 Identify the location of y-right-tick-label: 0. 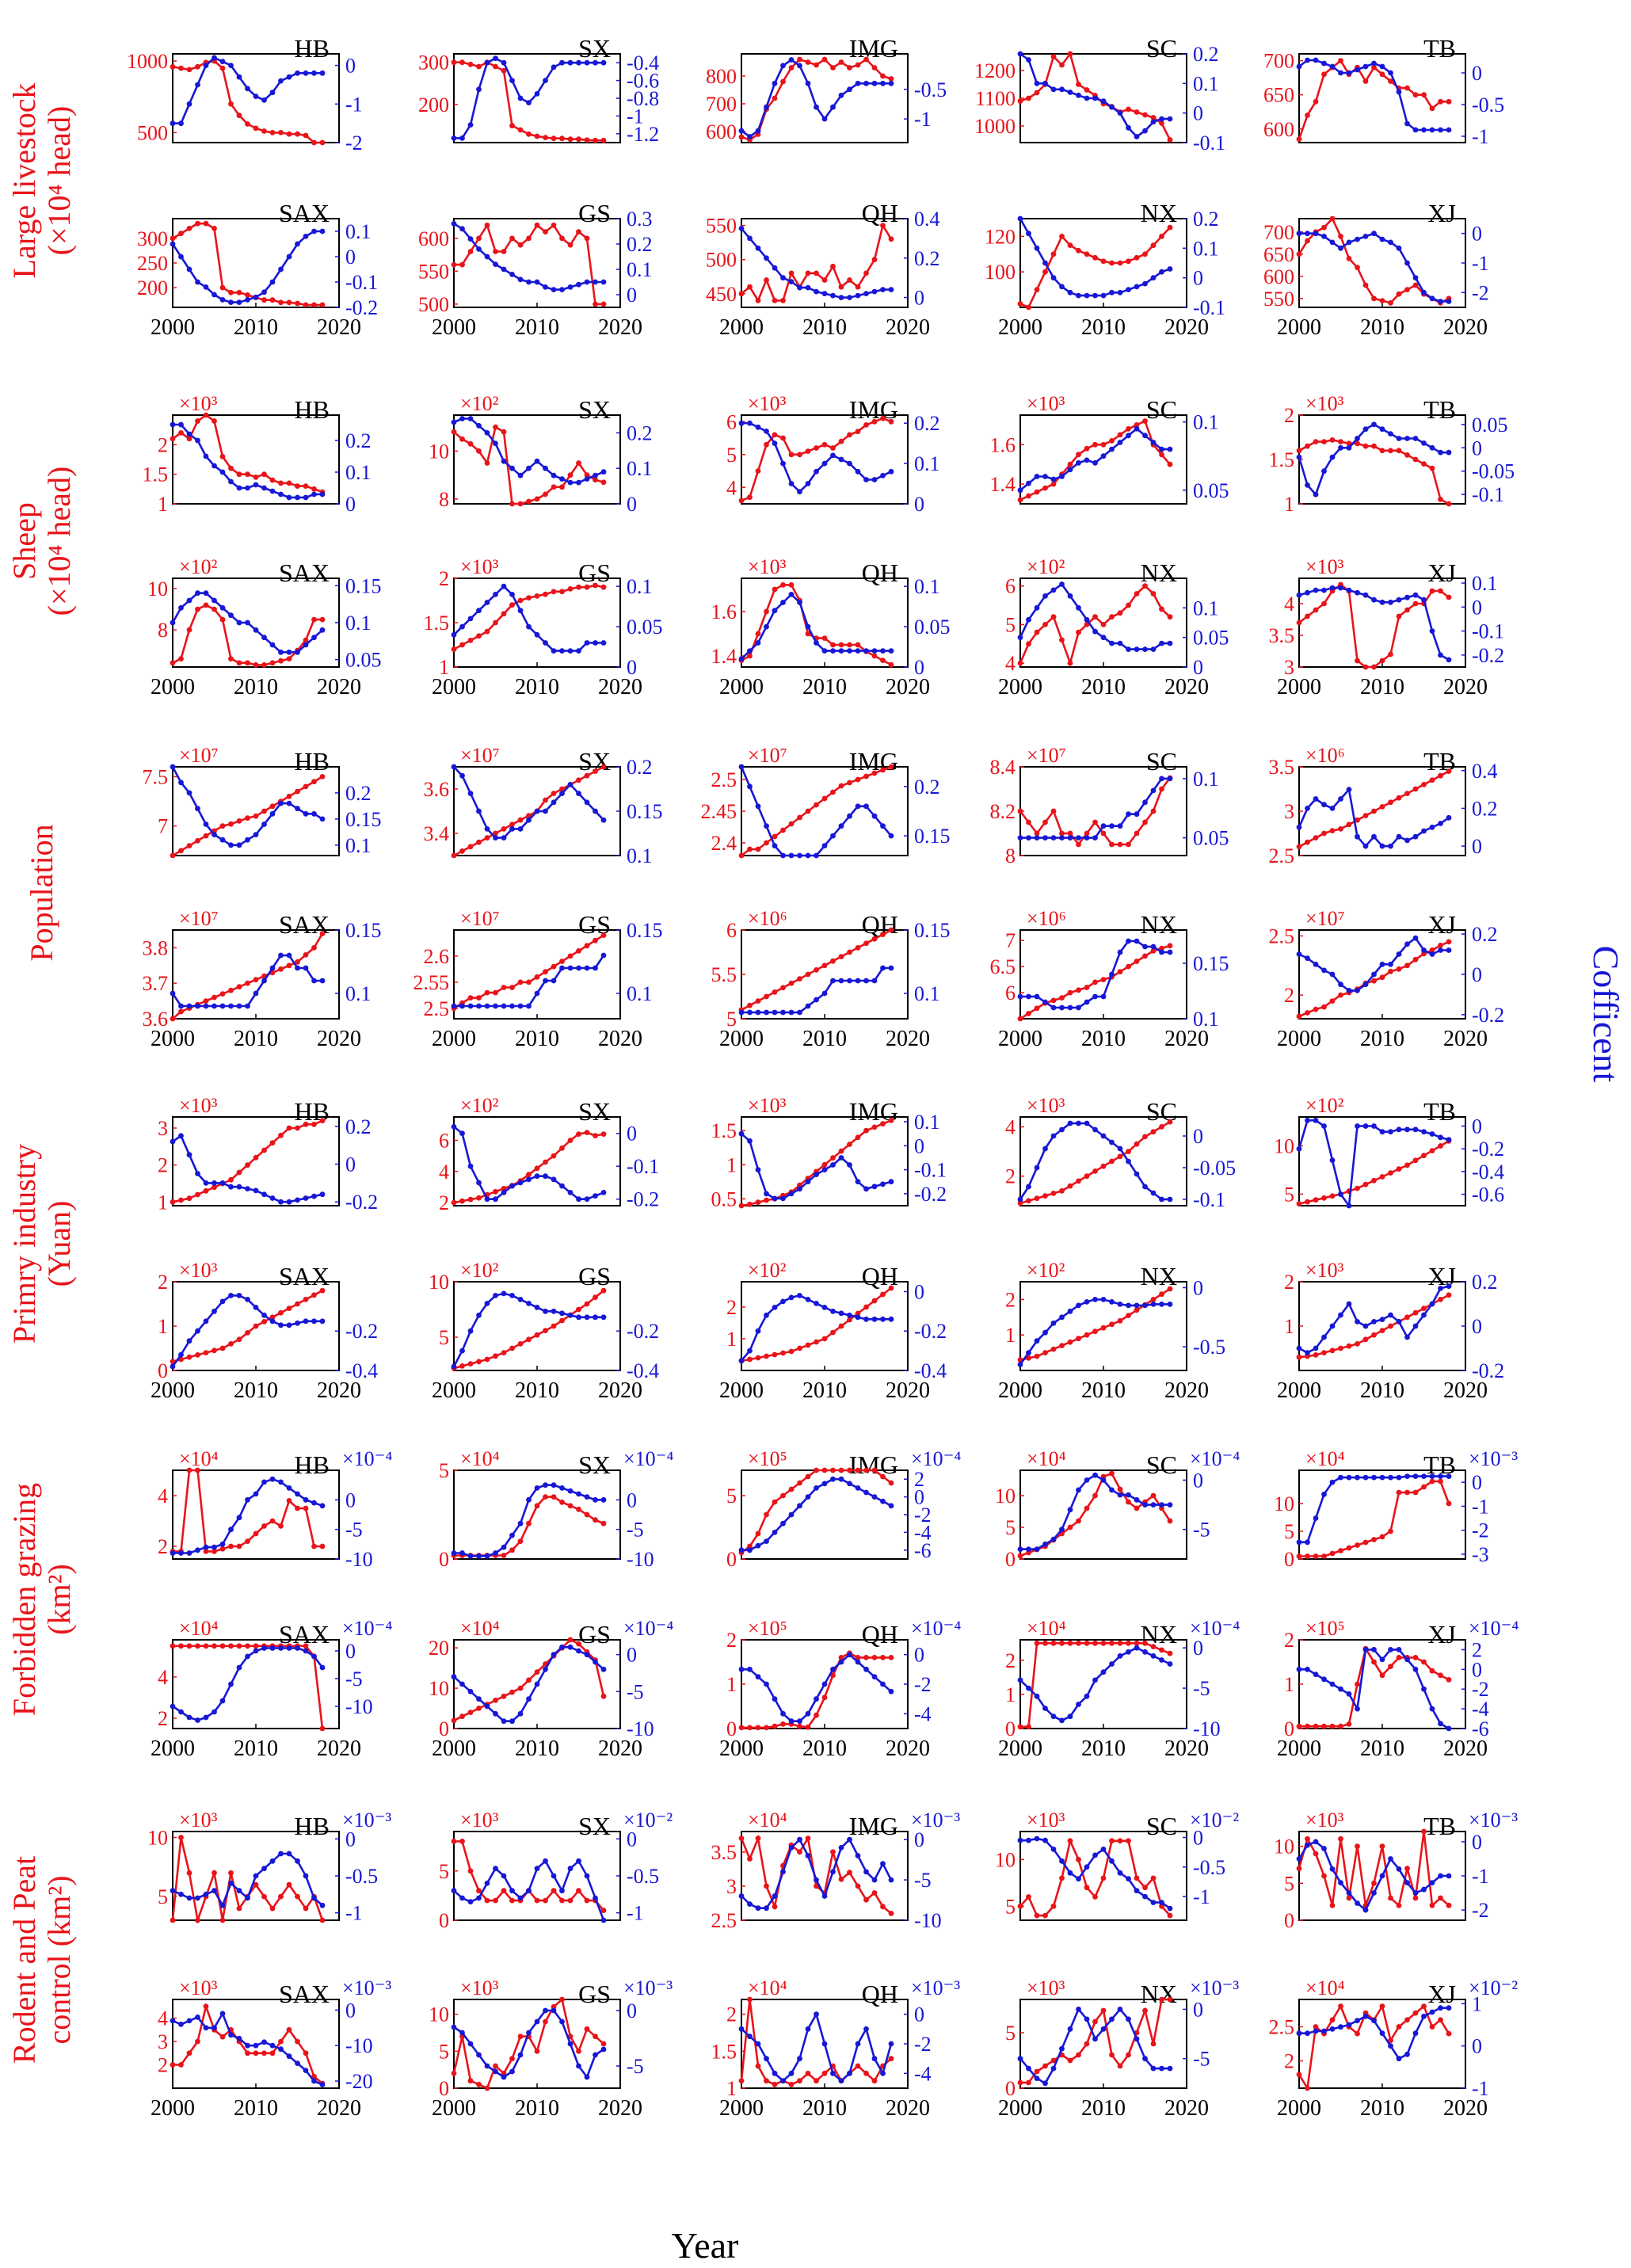
(1477, 235).